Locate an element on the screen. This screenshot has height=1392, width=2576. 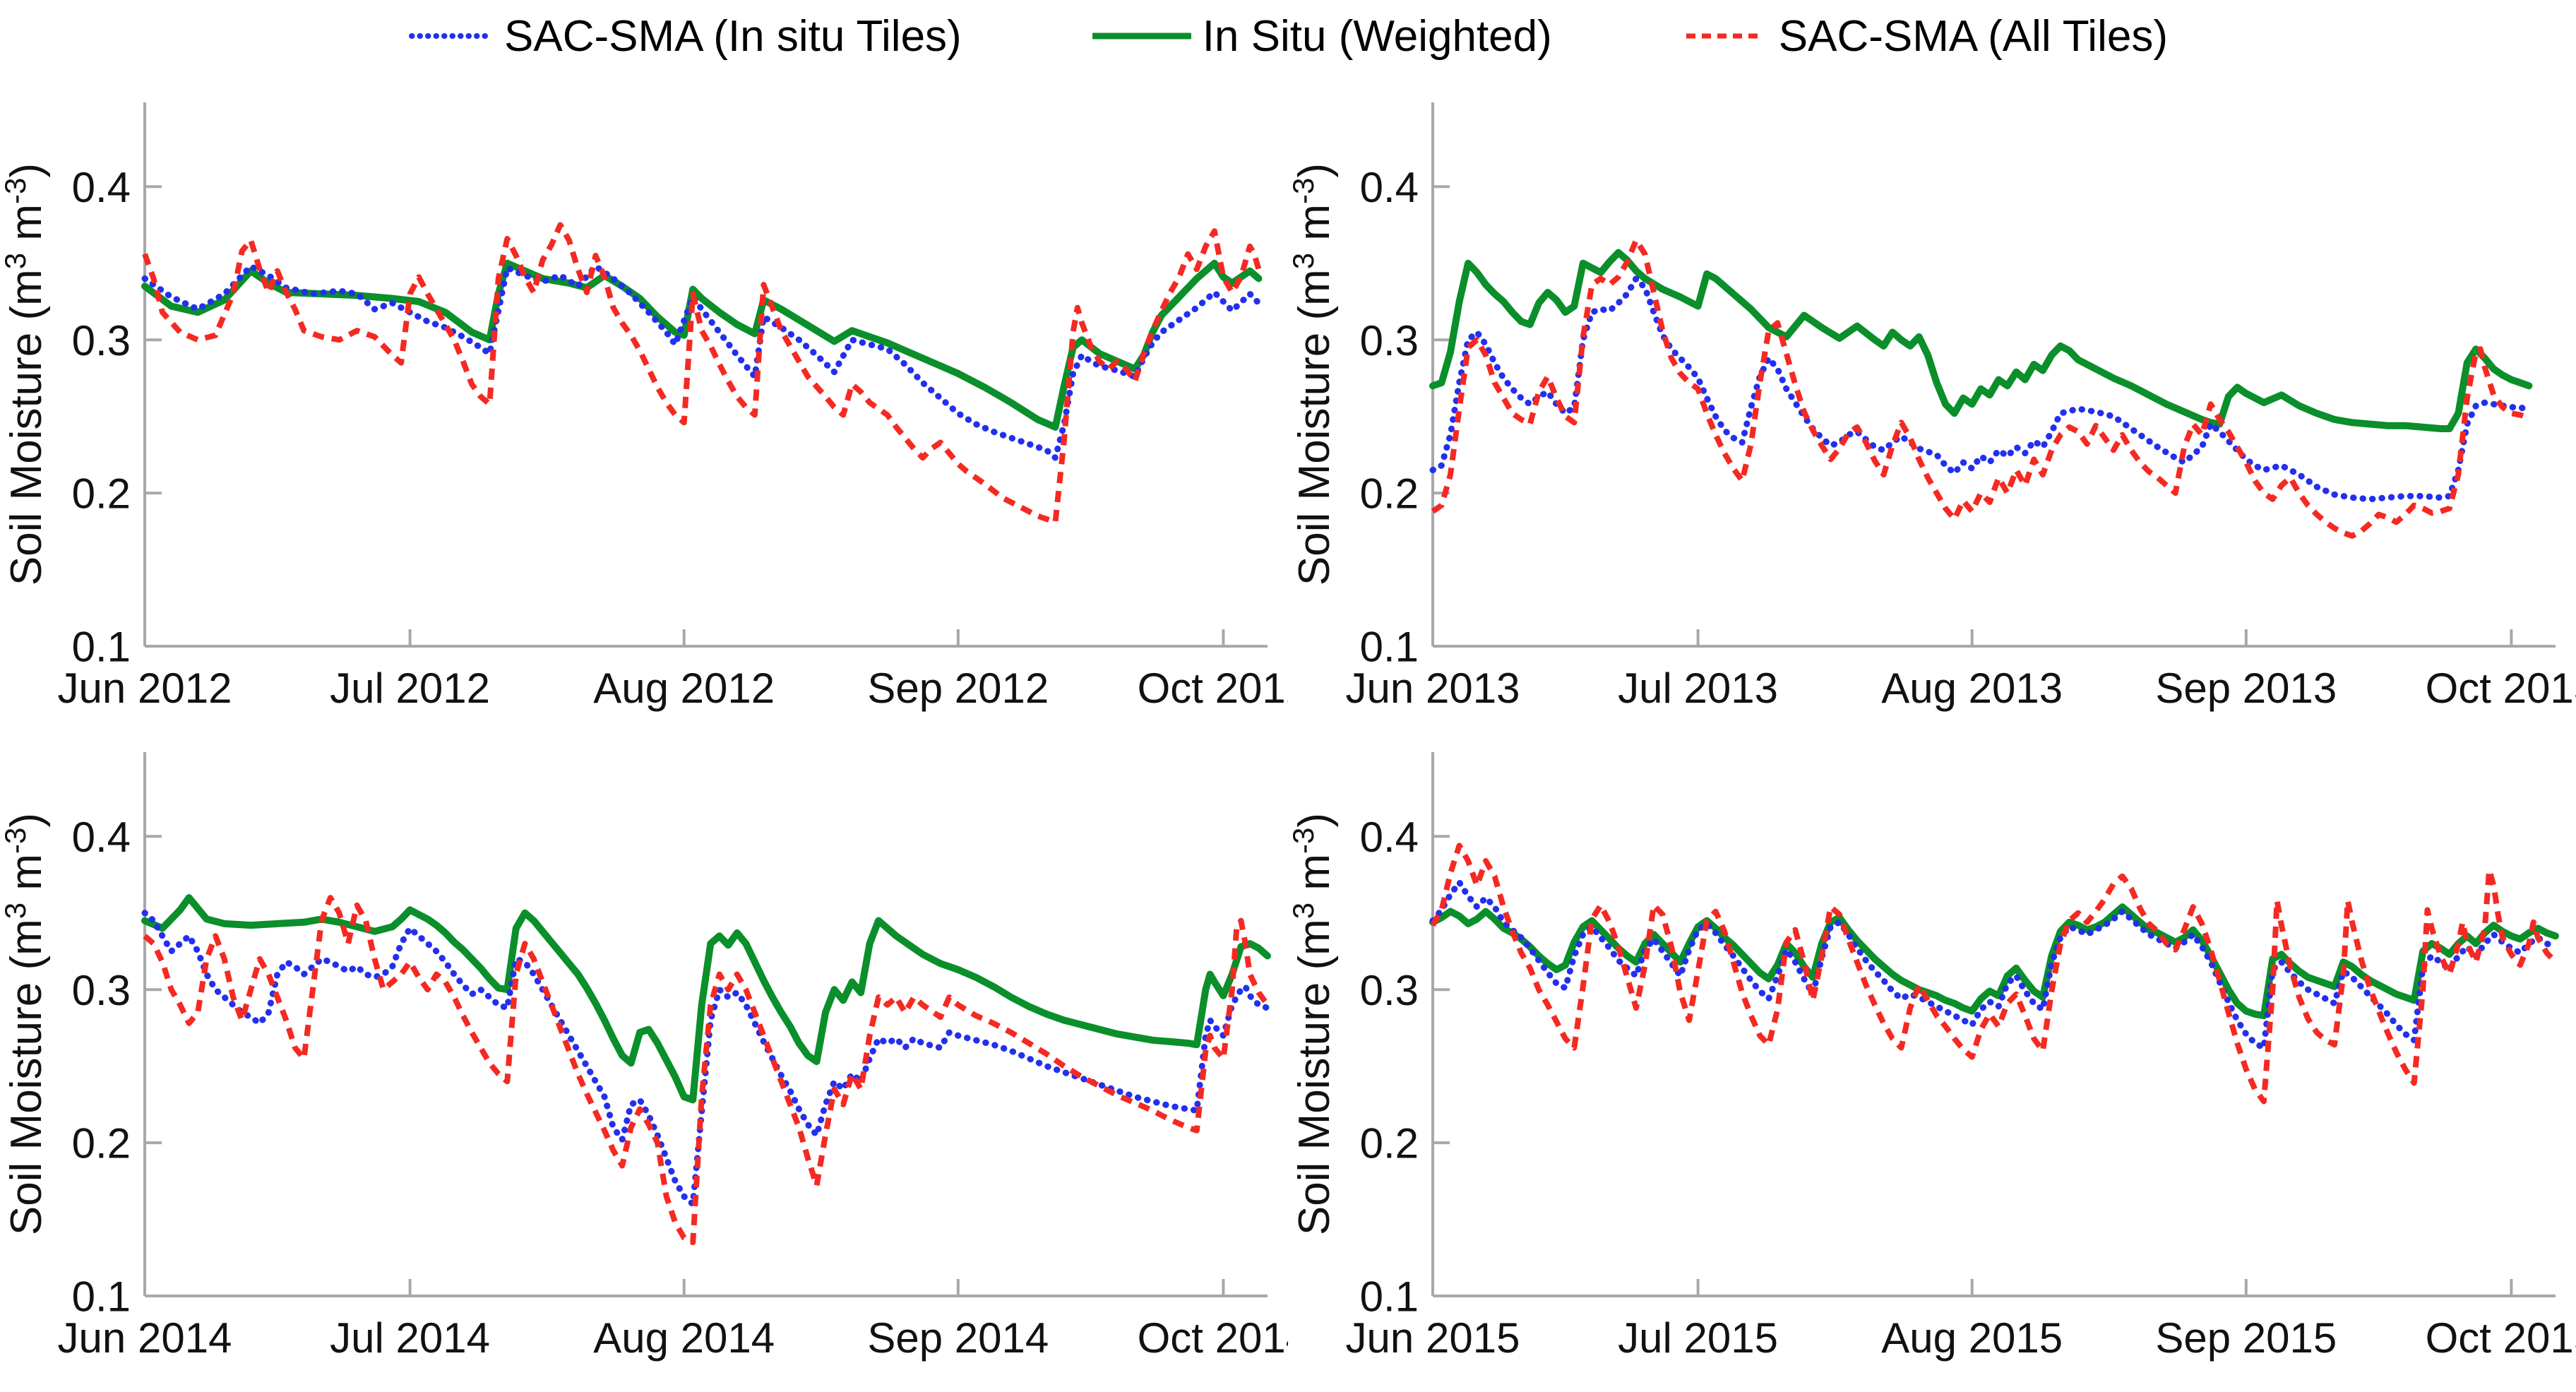
x-tick-label: Aug 2013 is located at coordinates (1972, 688).